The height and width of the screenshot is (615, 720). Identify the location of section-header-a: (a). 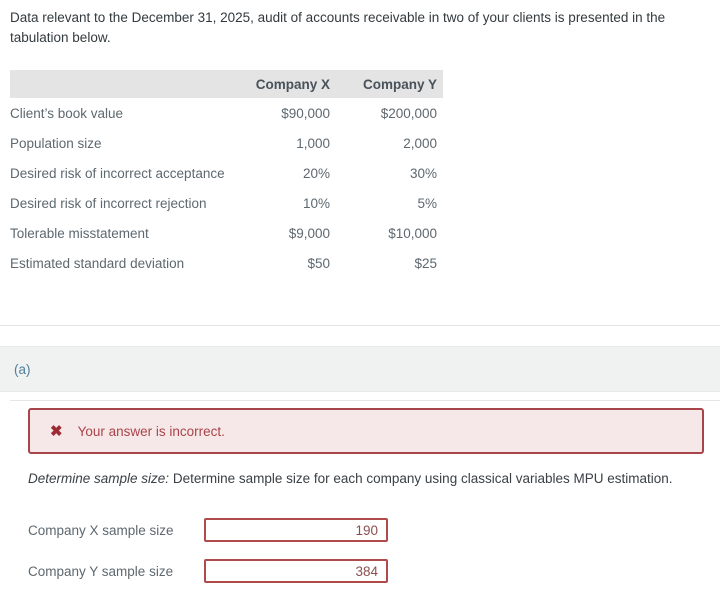
(360, 369).